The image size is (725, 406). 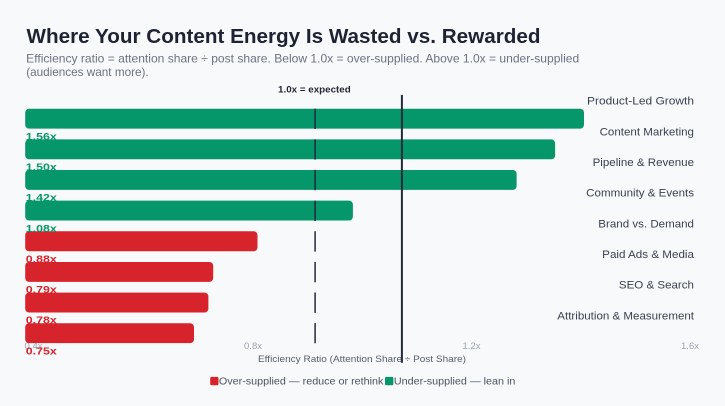 What do you see at coordinates (42, 259) in the screenshot?
I see `svg-text: 0.88x` at bounding box center [42, 259].